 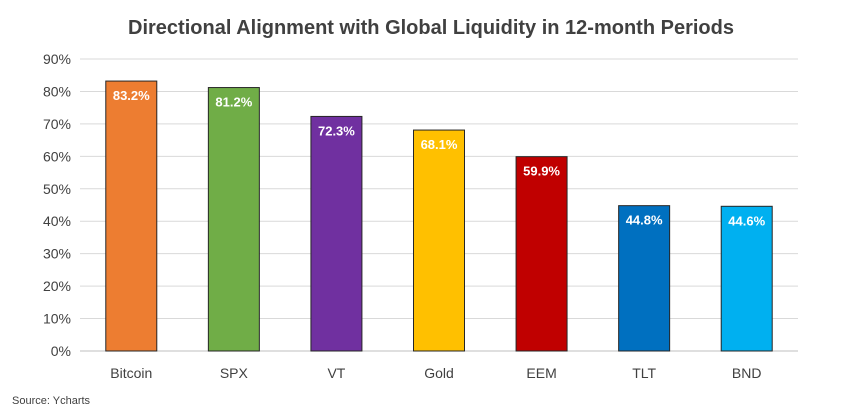 What do you see at coordinates (57, 189) in the screenshot?
I see `y-tick-label: 50%` at bounding box center [57, 189].